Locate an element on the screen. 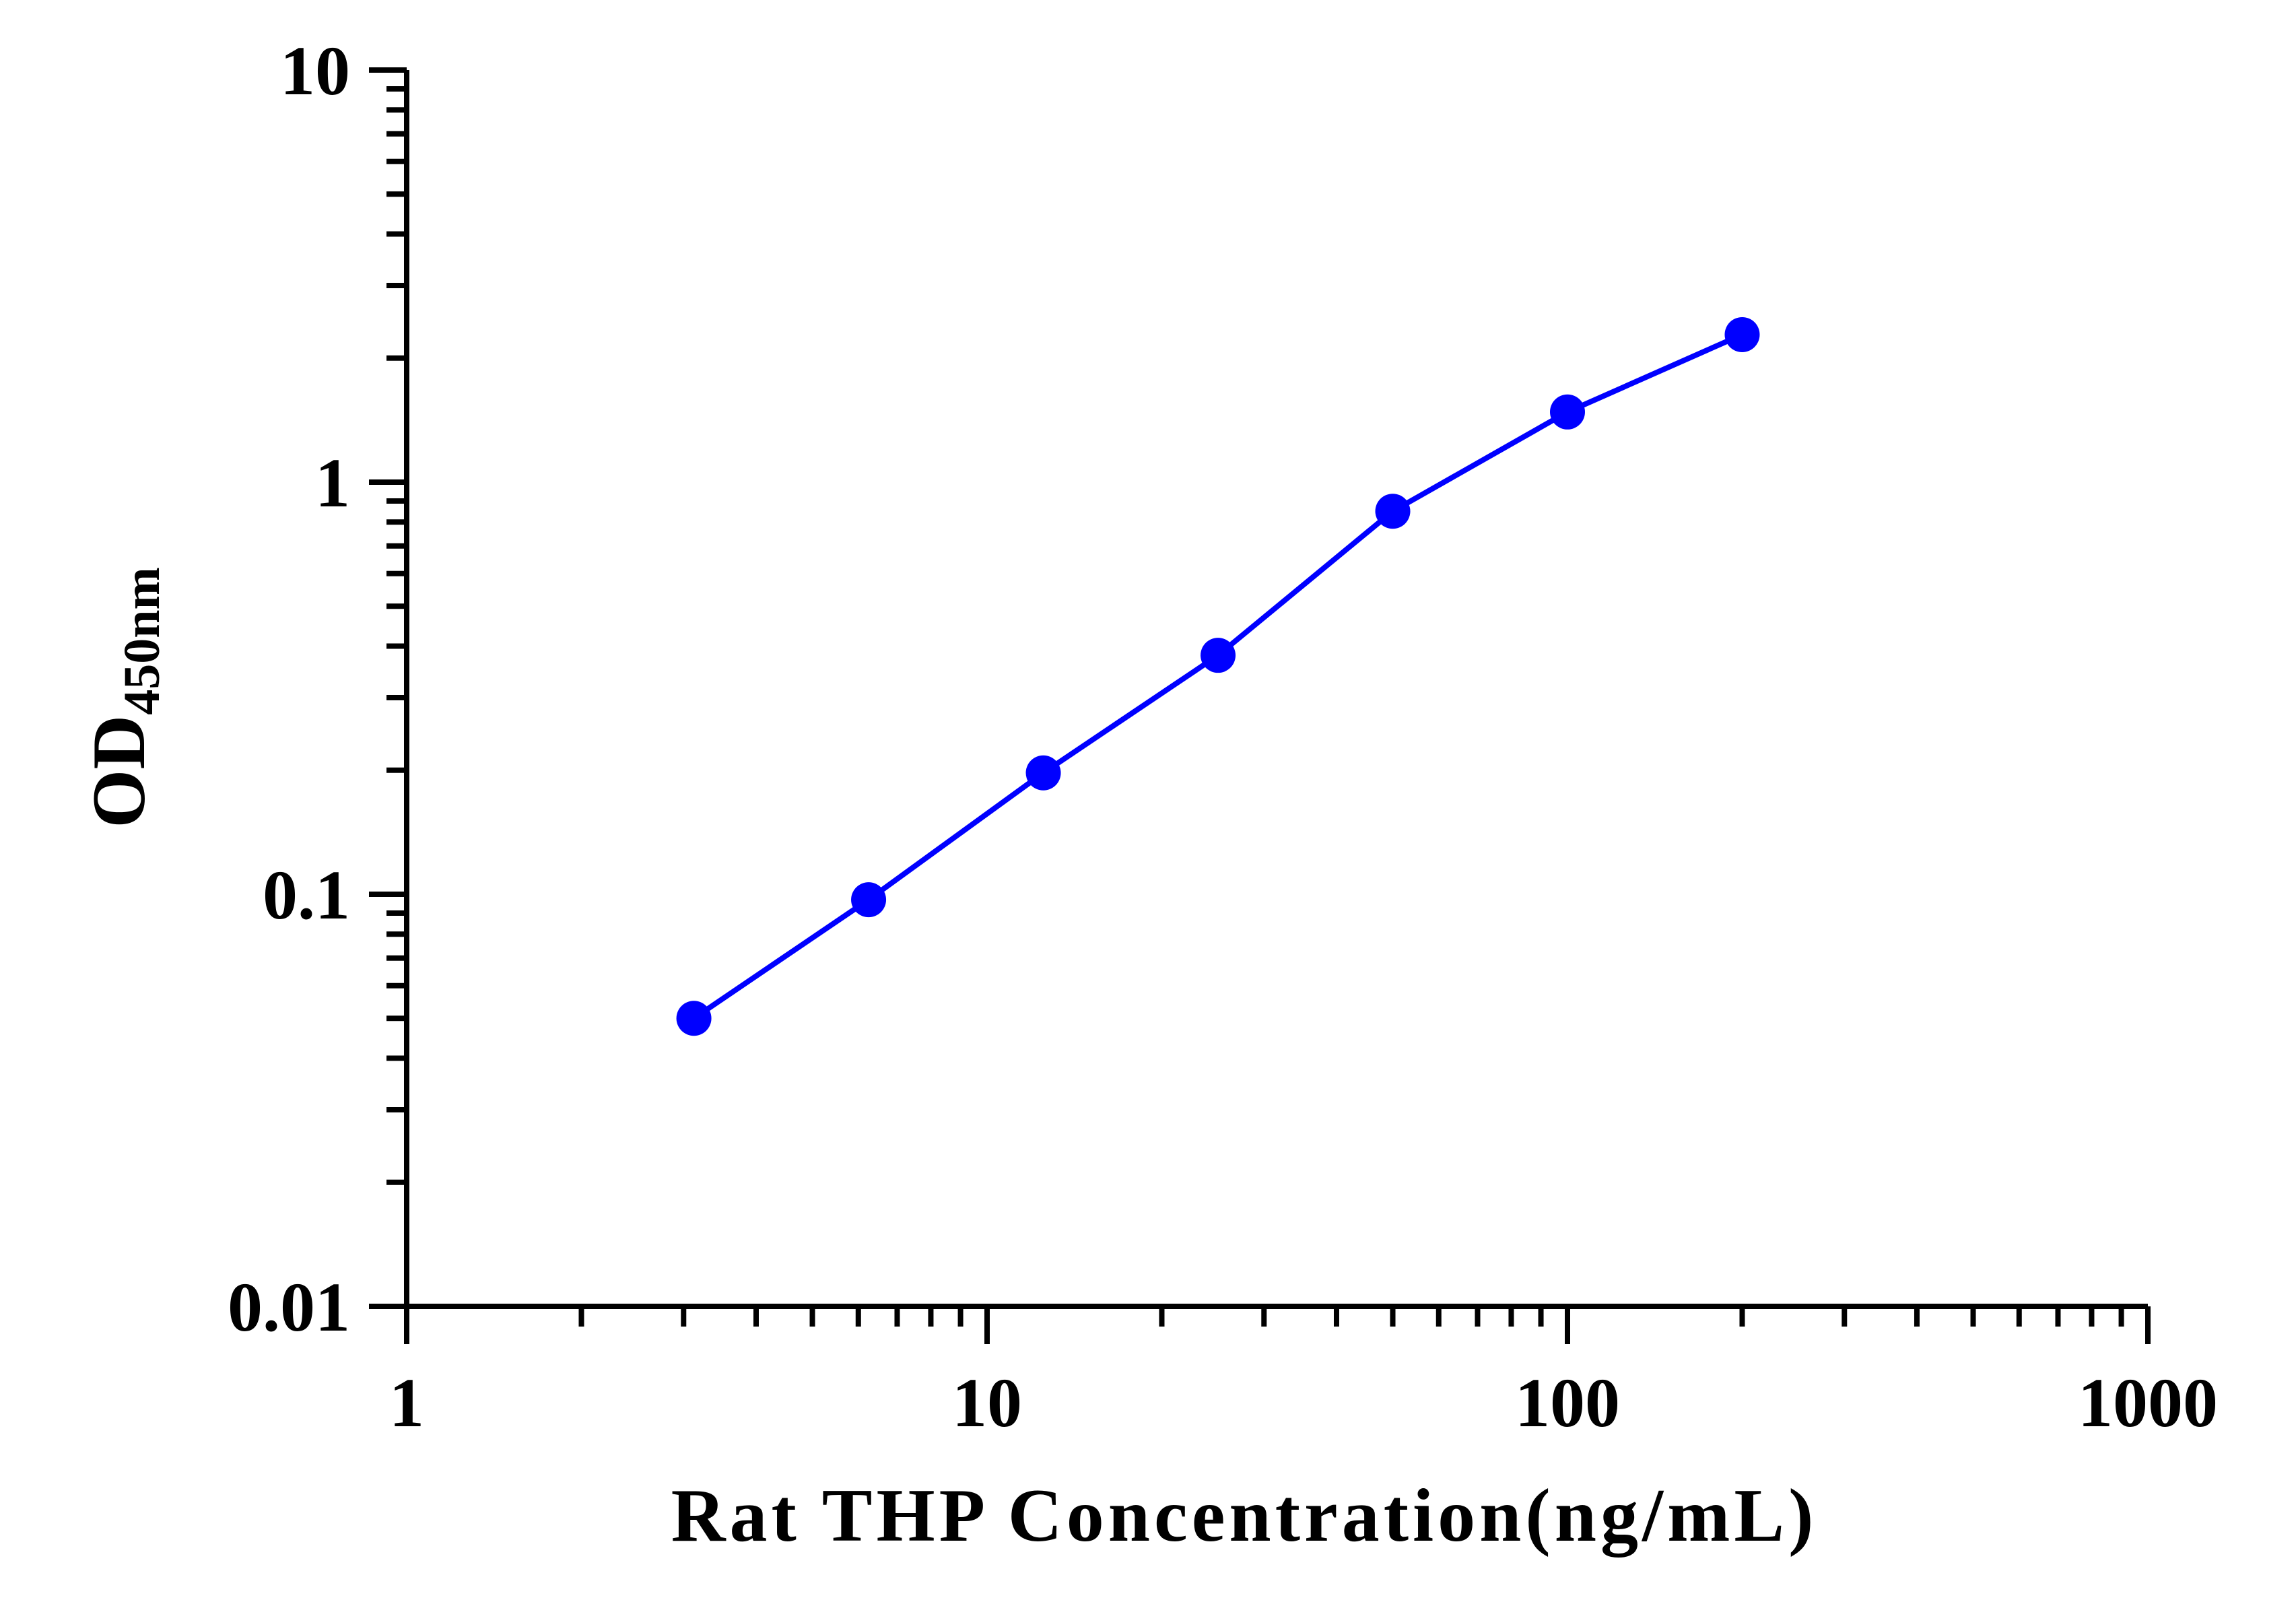 The image size is (2296, 1604). x-axis-title: Rat THP Concentration(ng/mL) is located at coordinates (1244, 1516).